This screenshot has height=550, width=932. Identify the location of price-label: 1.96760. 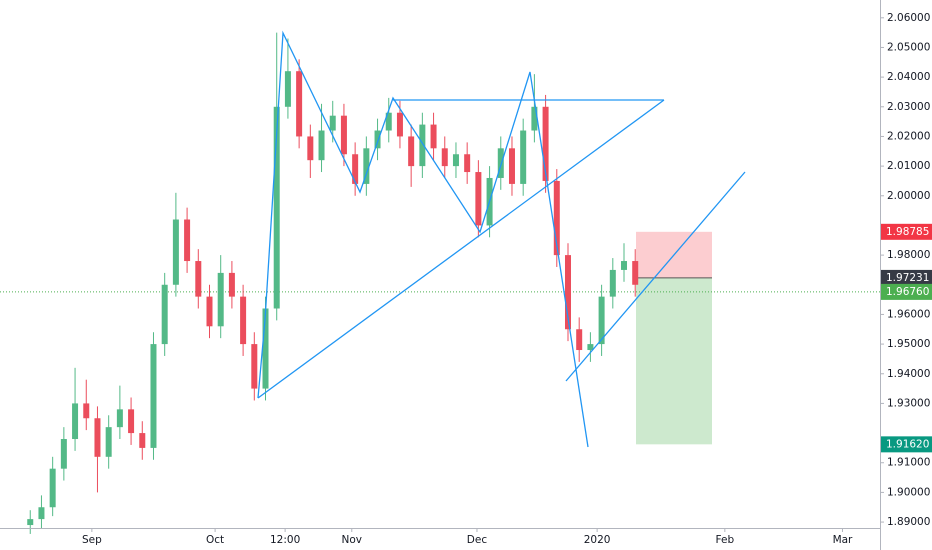
(907, 292).